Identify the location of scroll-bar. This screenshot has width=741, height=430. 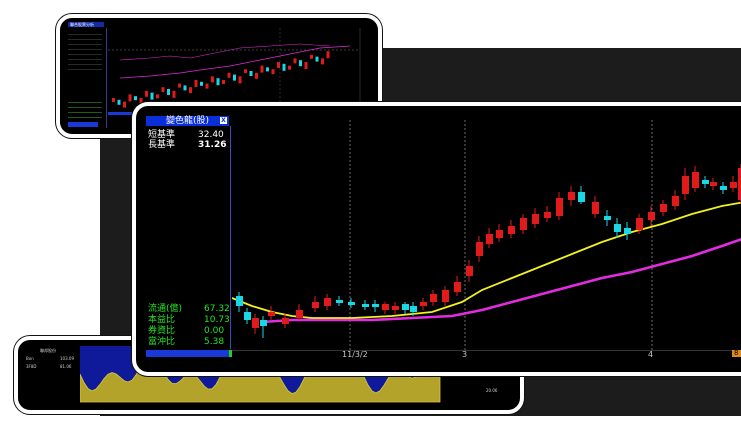
(188, 353).